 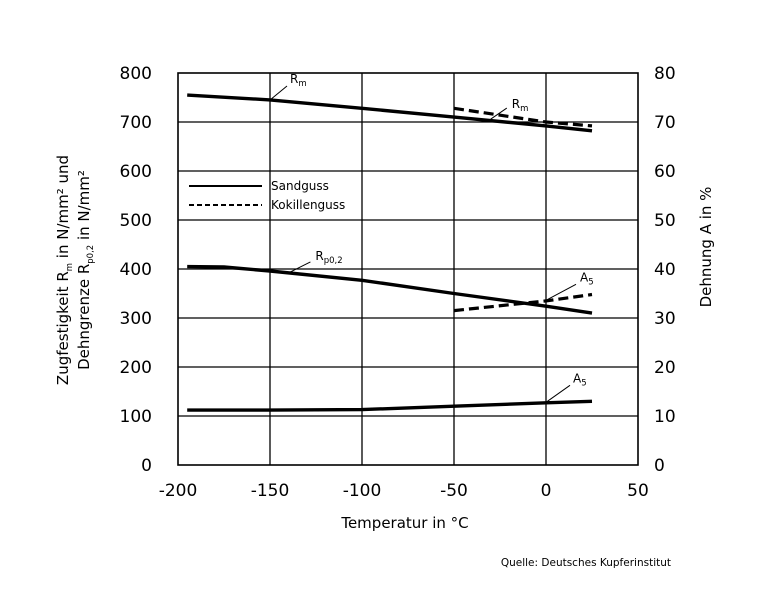 What do you see at coordinates (136, 172) in the screenshot?
I see `y-left-tick-label: 600` at bounding box center [136, 172].